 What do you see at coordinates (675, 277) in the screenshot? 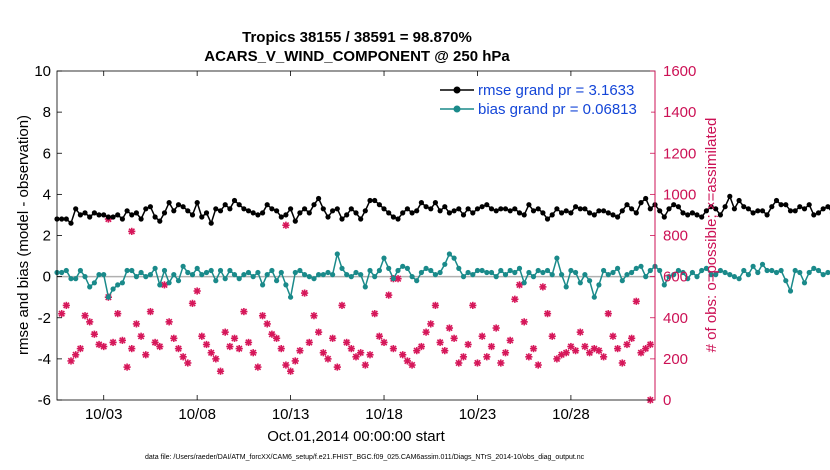
I see `y2-tick-label: 600` at bounding box center [675, 277].